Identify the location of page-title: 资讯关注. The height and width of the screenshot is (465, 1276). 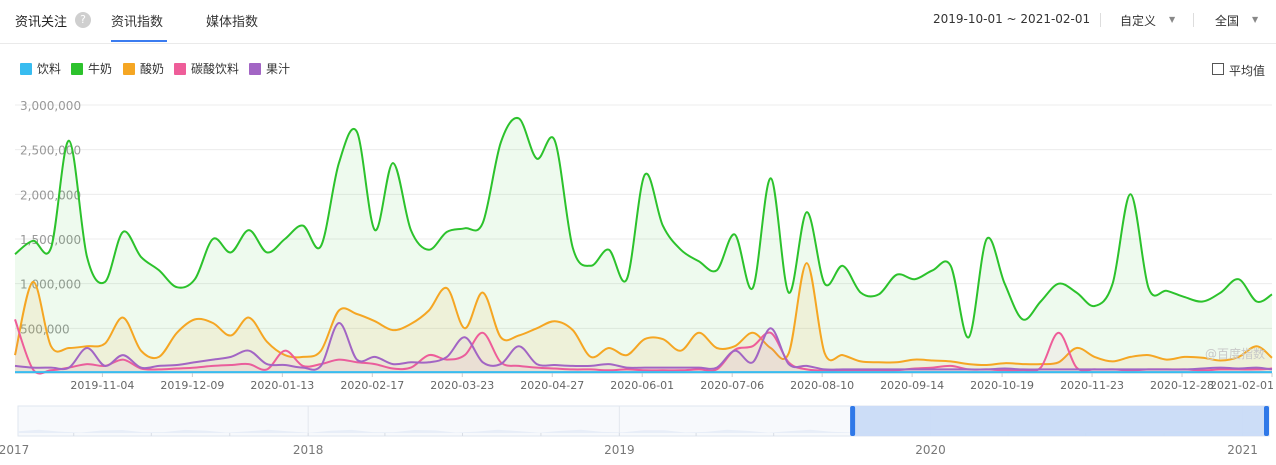
(41, 22).